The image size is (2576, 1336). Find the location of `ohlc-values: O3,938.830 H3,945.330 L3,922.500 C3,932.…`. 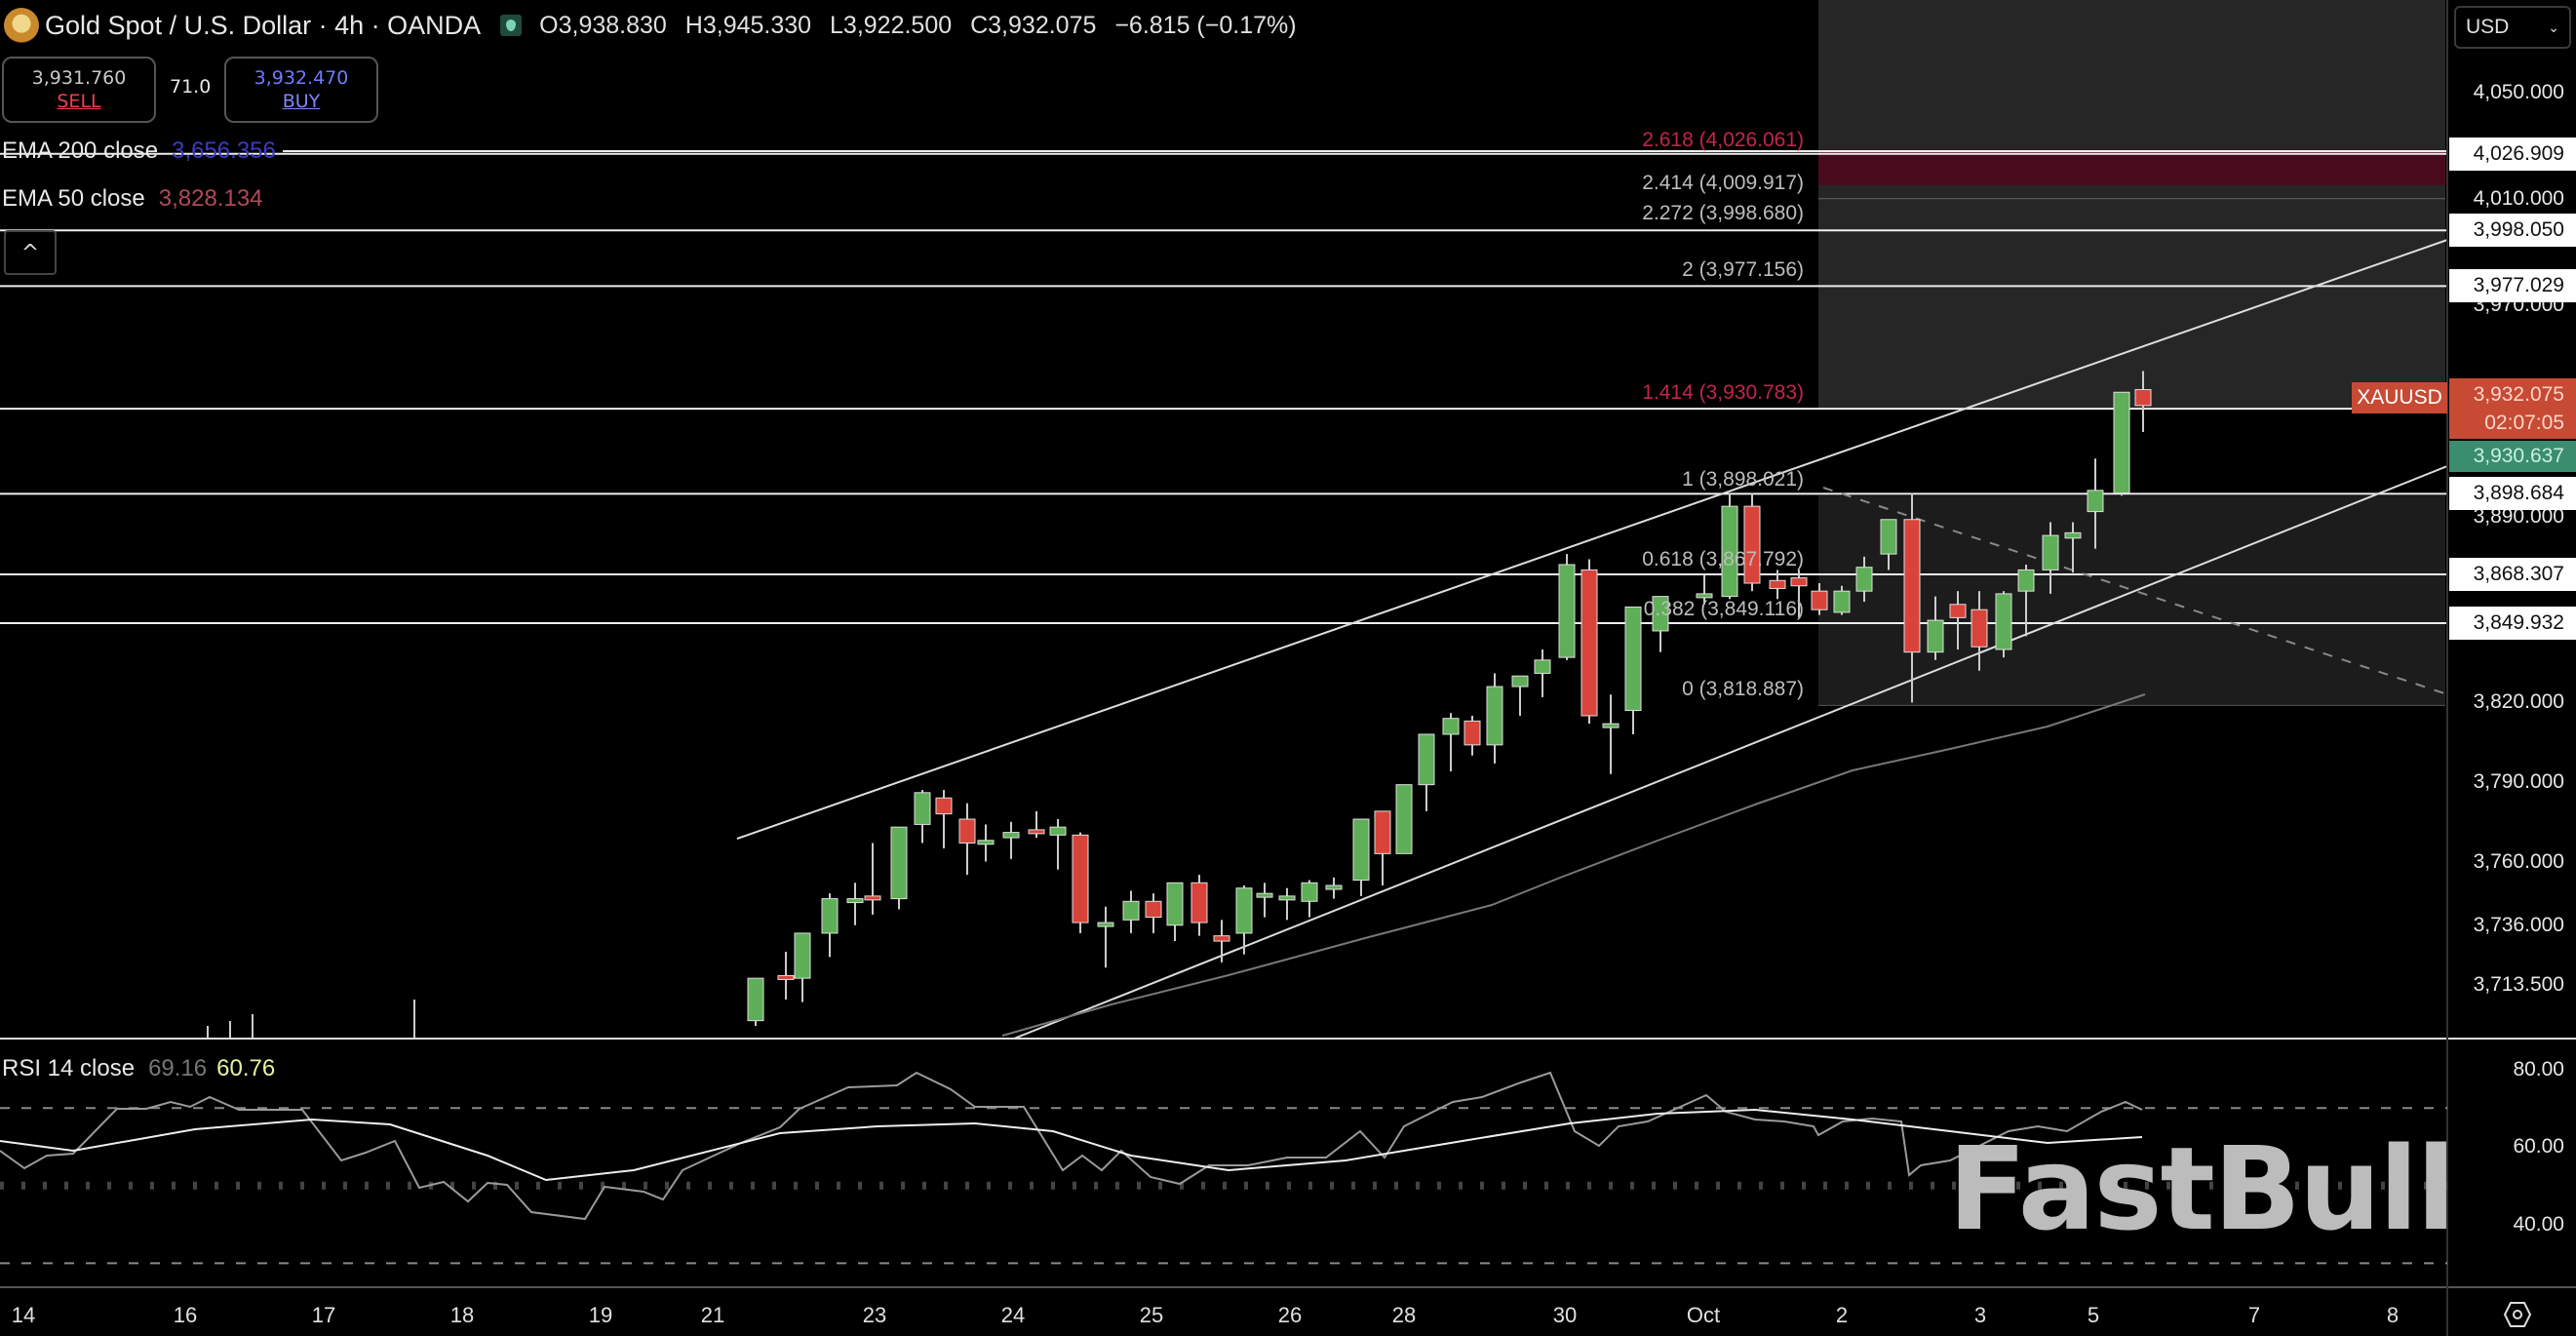

ohlc-values: O3,938.830 H3,945.330 L3,922.500 C3,932.… is located at coordinates (917, 26).